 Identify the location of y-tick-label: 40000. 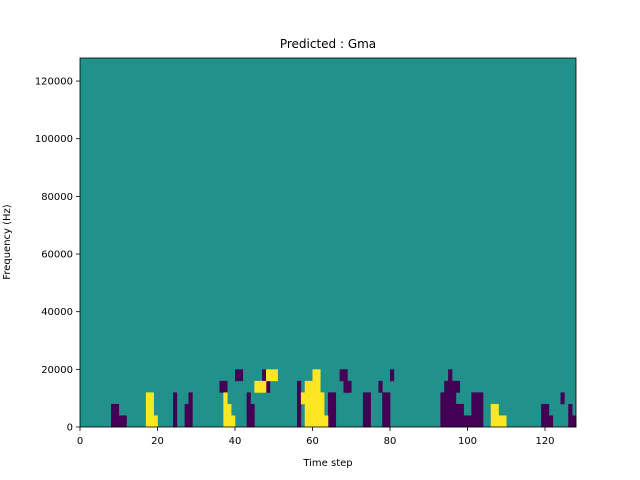
(57, 312).